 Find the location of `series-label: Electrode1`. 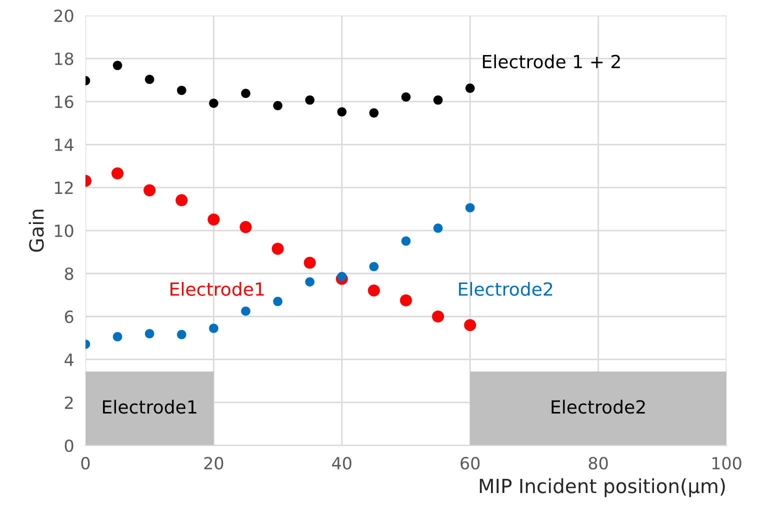

series-label: Electrode1 is located at coordinates (217, 289).